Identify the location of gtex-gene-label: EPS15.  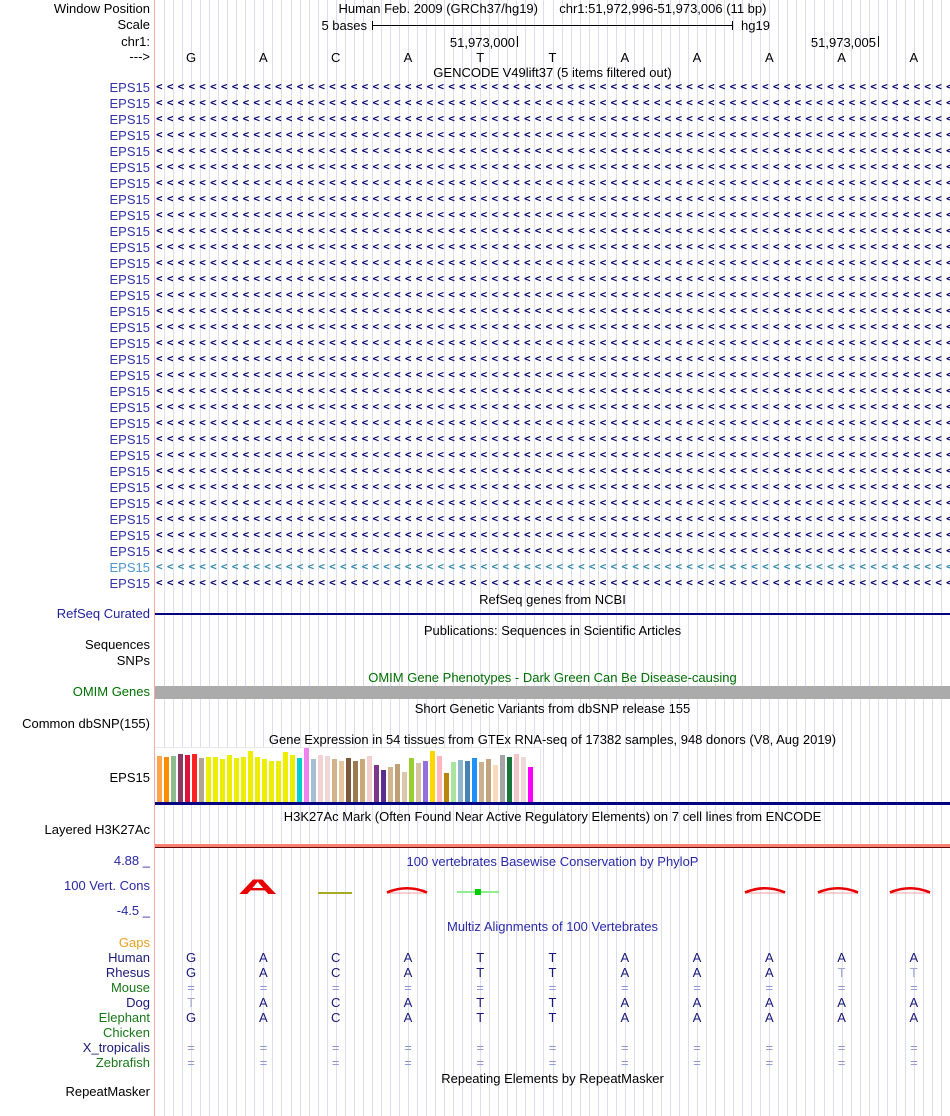
(129, 777).